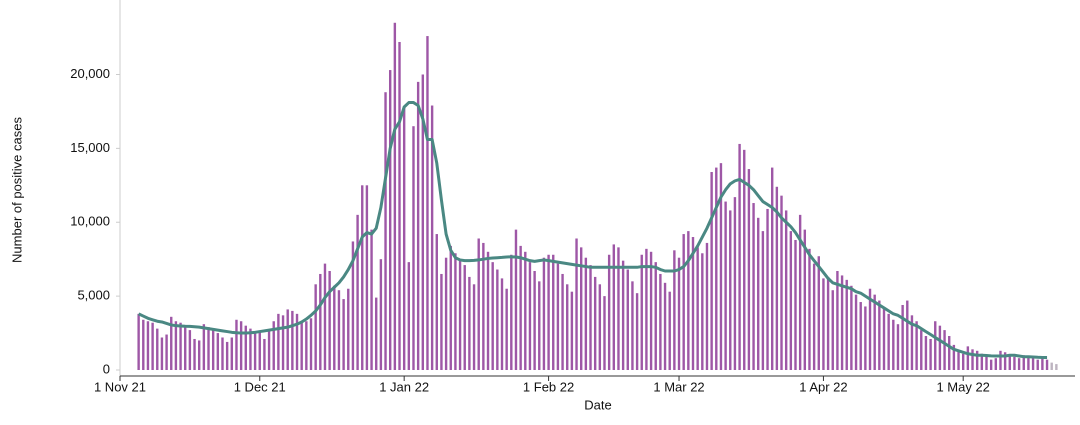 This screenshot has height=425, width=1080. What do you see at coordinates (962, 386) in the screenshot?
I see `x-tick-label: 1 May 22` at bounding box center [962, 386].